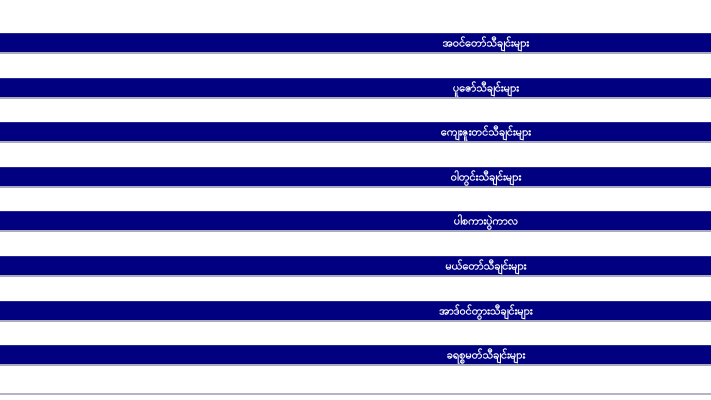  Describe the element at coordinates (355, 43) in the screenshot. I see `category-bar-entrance-hymns: အဝင်တော်သီချင်းများ` at that location.